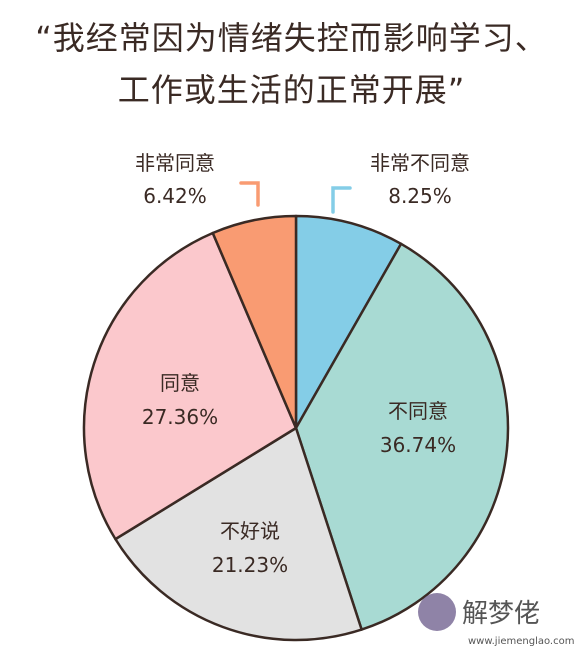 This screenshot has width=583, height=656. I want to click on slice-label-2: 不好说, so click(250, 531).